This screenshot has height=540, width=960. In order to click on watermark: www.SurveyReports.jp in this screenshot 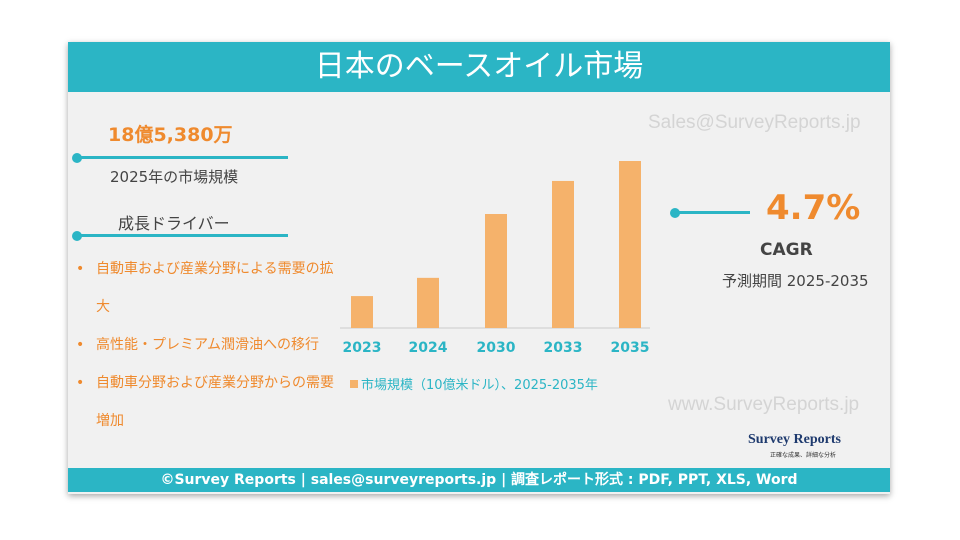, I will do `click(764, 404)`.